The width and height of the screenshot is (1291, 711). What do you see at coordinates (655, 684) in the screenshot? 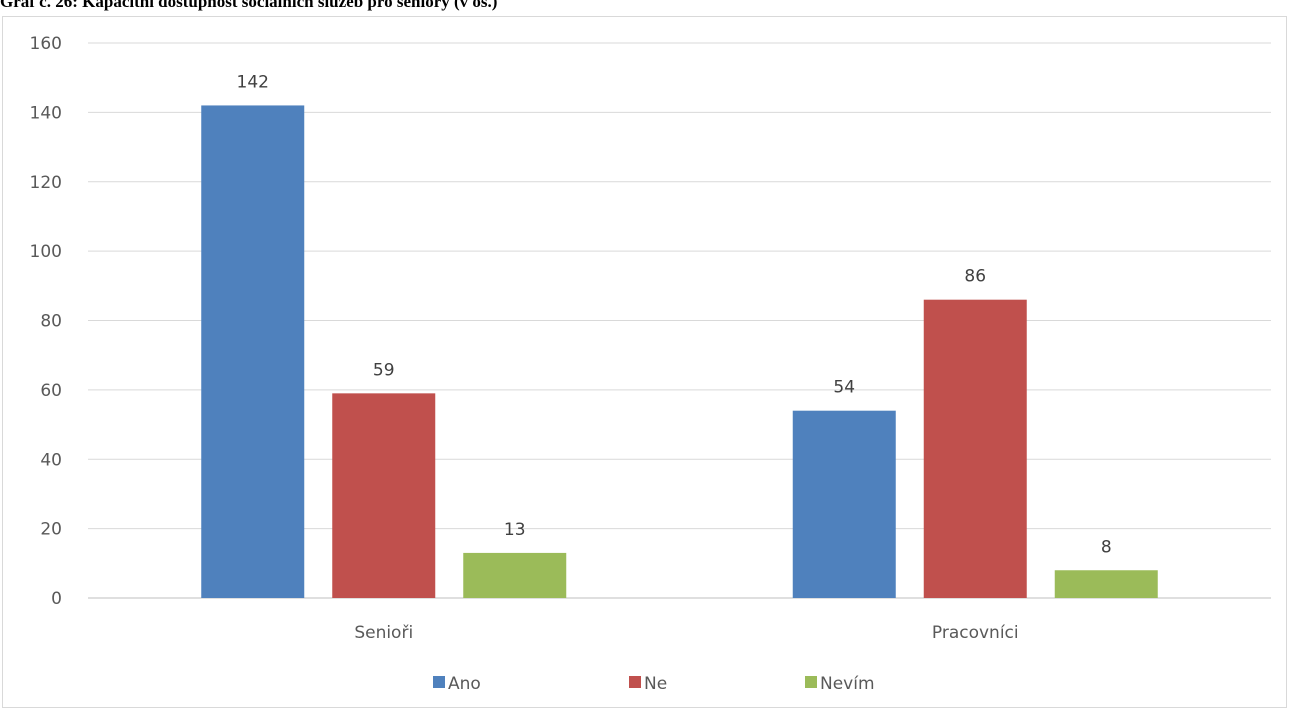
I see `legend-label: Ne` at bounding box center [655, 684].